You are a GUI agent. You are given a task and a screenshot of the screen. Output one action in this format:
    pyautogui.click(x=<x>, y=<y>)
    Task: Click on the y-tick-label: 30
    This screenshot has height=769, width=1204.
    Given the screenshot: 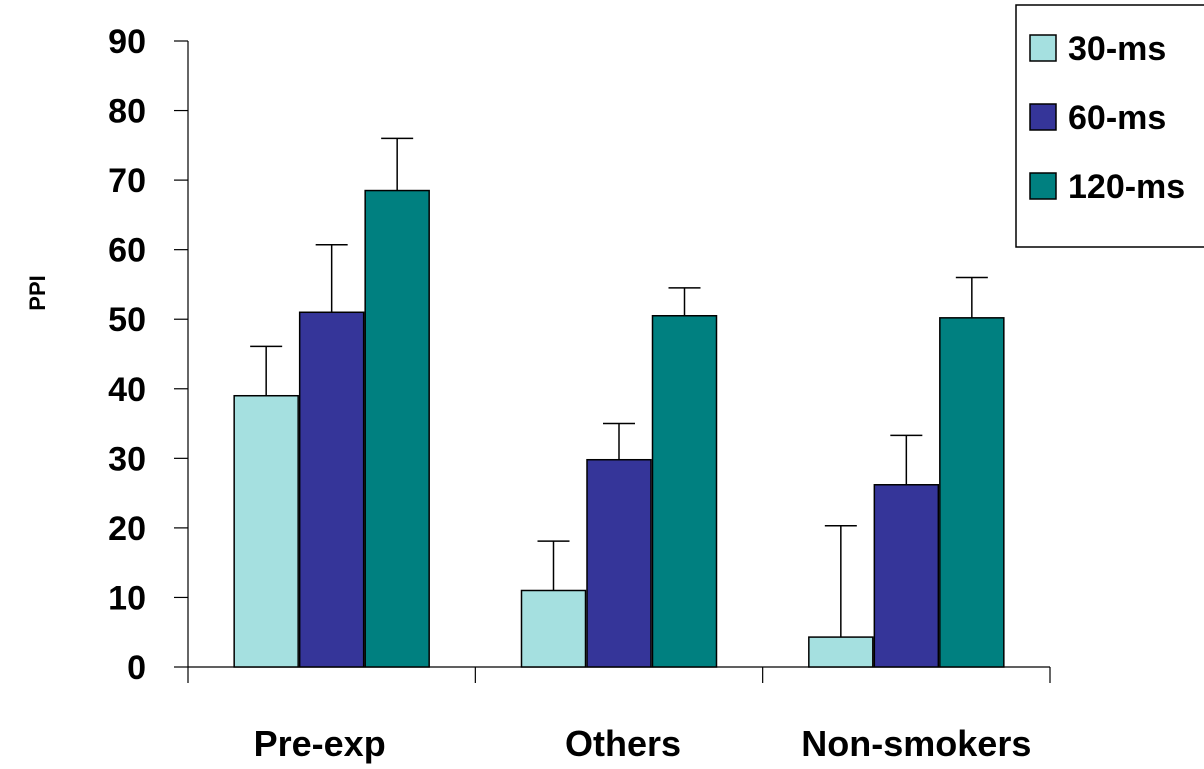 What is the action you would take?
    pyautogui.click(x=127, y=459)
    